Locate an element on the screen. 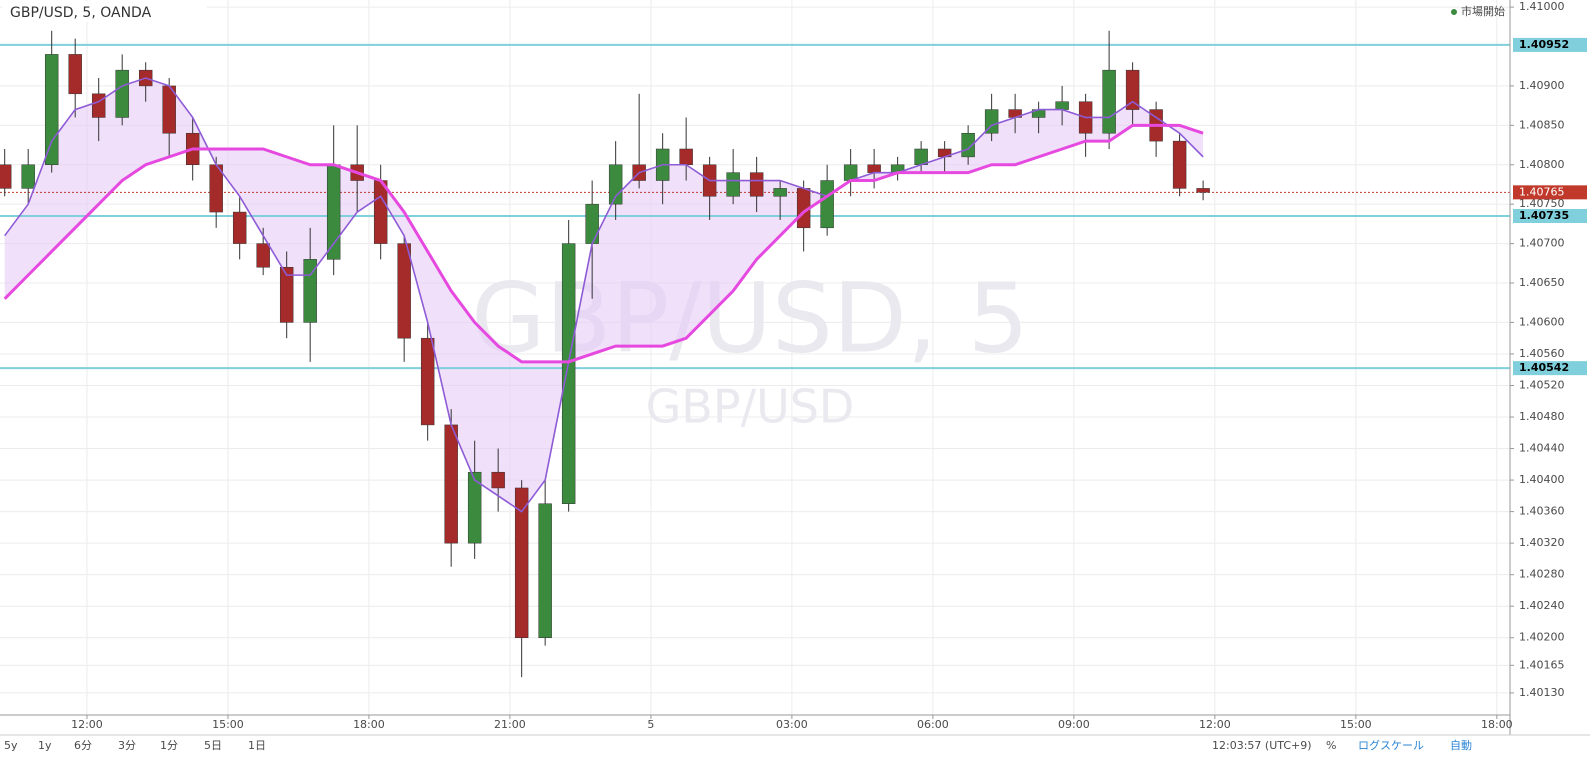  y-tick-label: 1.40480 is located at coordinates (1542, 416).